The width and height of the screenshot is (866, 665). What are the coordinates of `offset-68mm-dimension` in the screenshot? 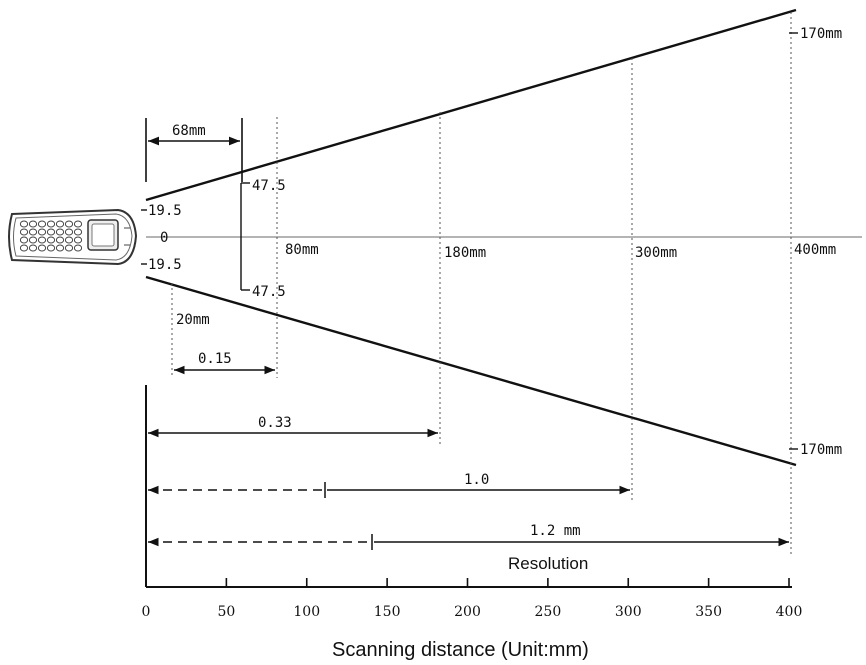 It's located at (194, 150).